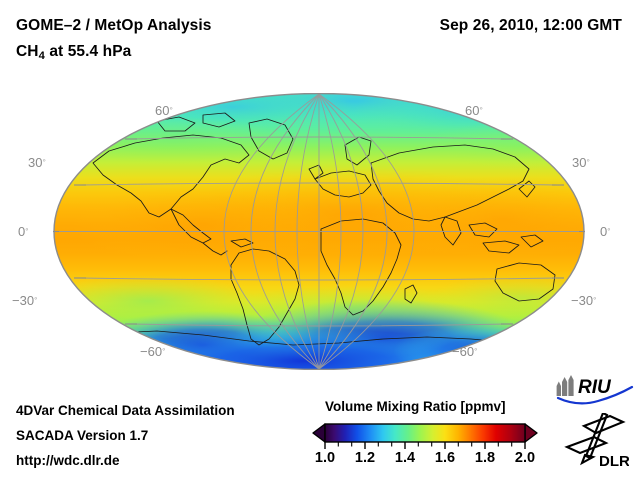  What do you see at coordinates (445, 458) in the screenshot?
I see `colorbar-tick-4: 1.6` at bounding box center [445, 458].